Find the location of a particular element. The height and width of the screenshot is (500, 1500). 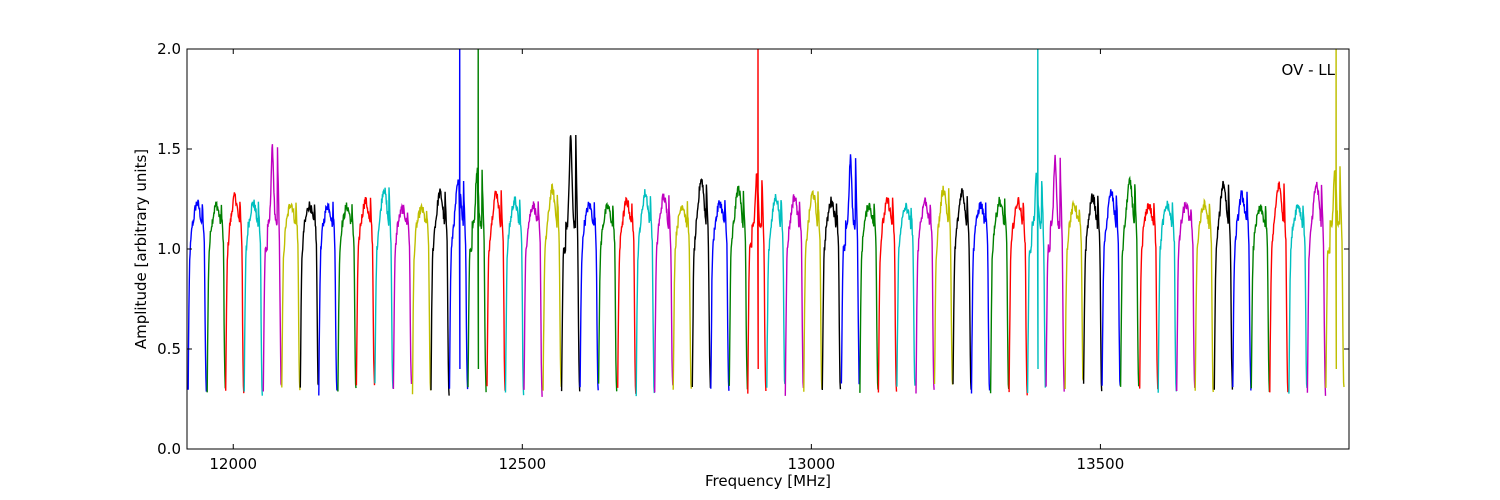

y-axis-label: Amplitude [arbitrary units] is located at coordinates (141, 249).